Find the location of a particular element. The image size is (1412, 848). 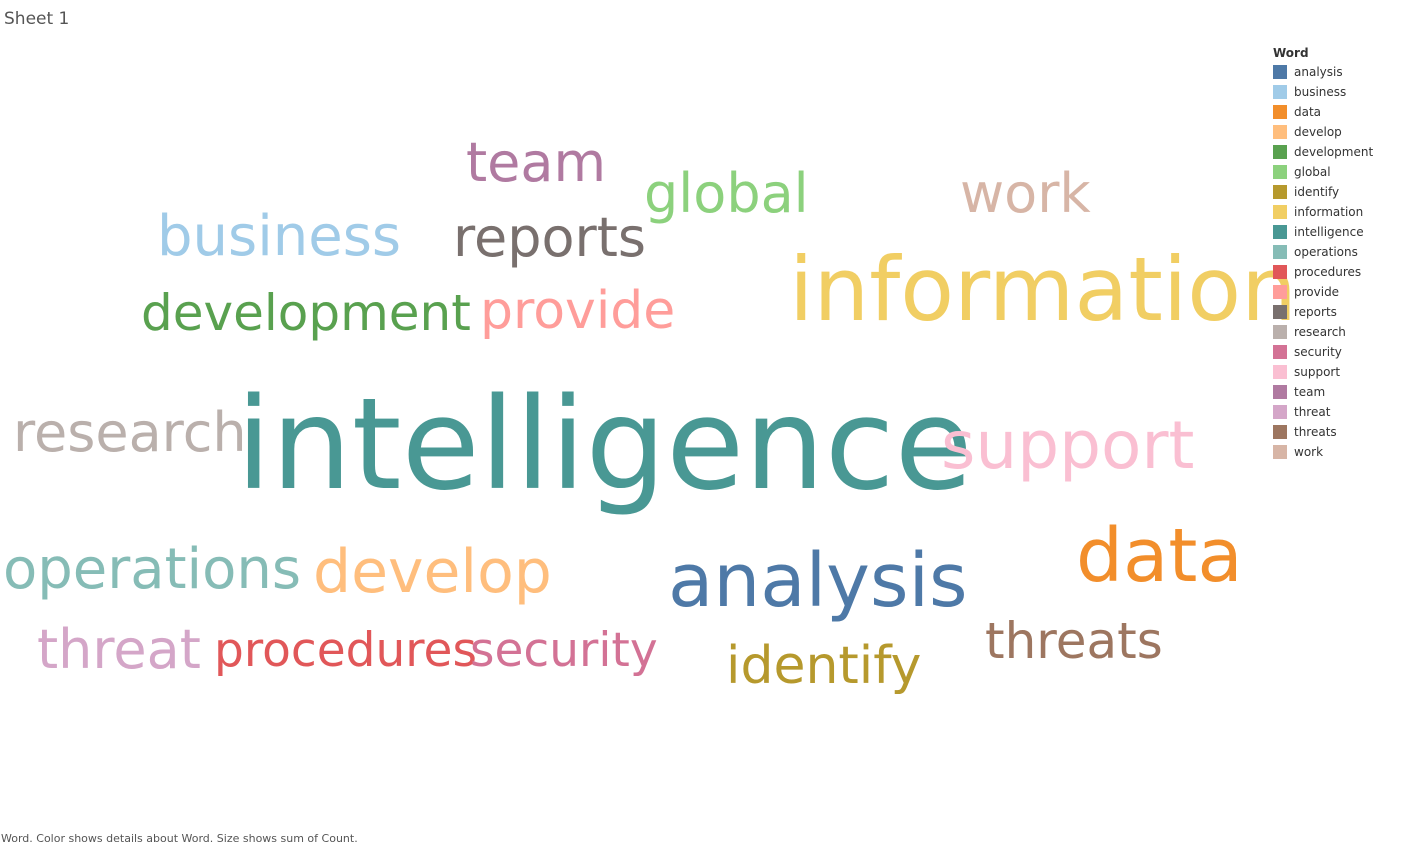

word-data: data is located at coordinates (1159, 556).